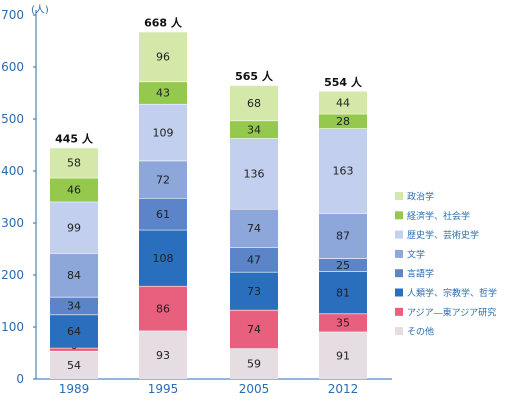  What do you see at coordinates (343, 389) in the screenshot?
I see `x-tick-label: 2012` at bounding box center [343, 389].